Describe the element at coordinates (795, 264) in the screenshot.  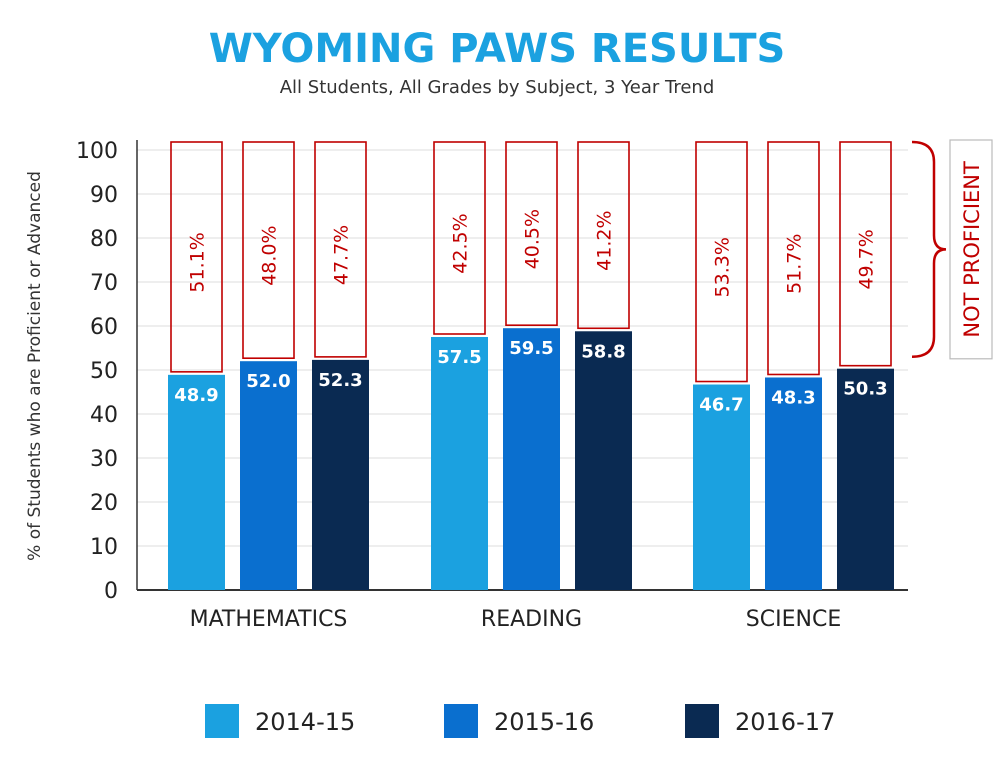
I see `not-proficient-label: 51.7%` at that location.